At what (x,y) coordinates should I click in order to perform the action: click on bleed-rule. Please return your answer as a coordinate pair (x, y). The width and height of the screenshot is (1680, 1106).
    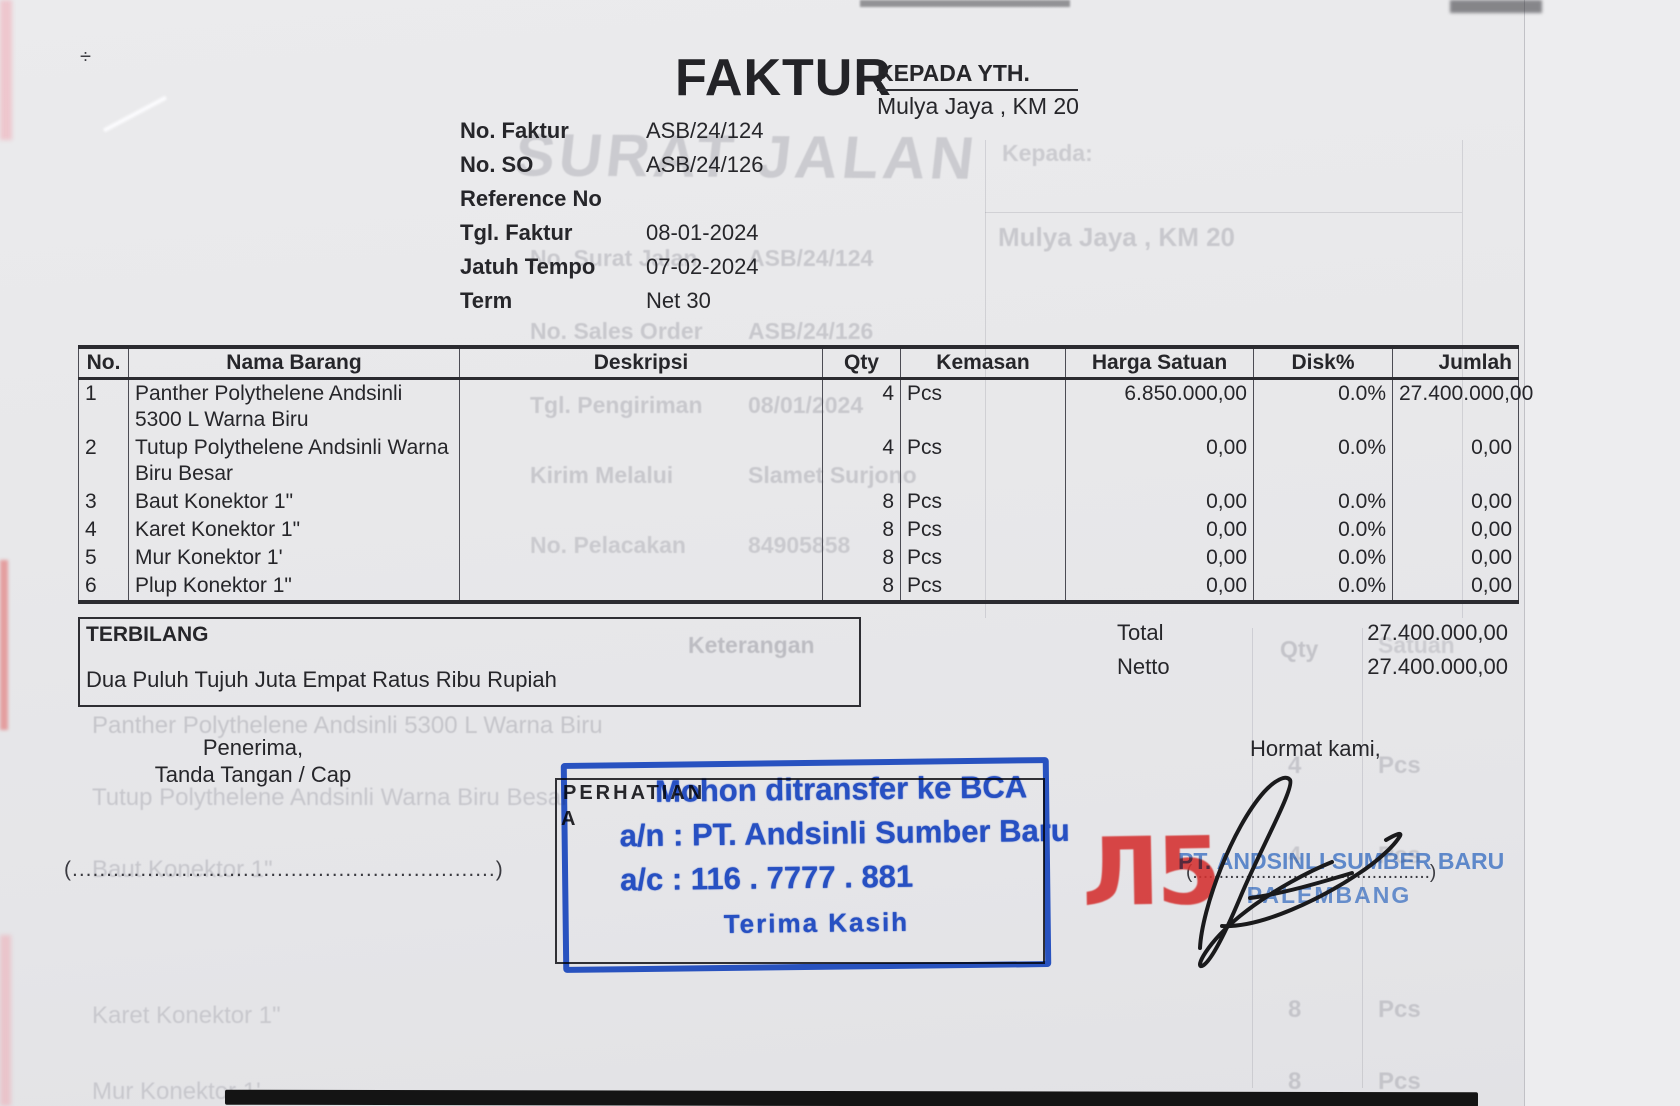
    Looking at the image, I should click on (1223, 212).